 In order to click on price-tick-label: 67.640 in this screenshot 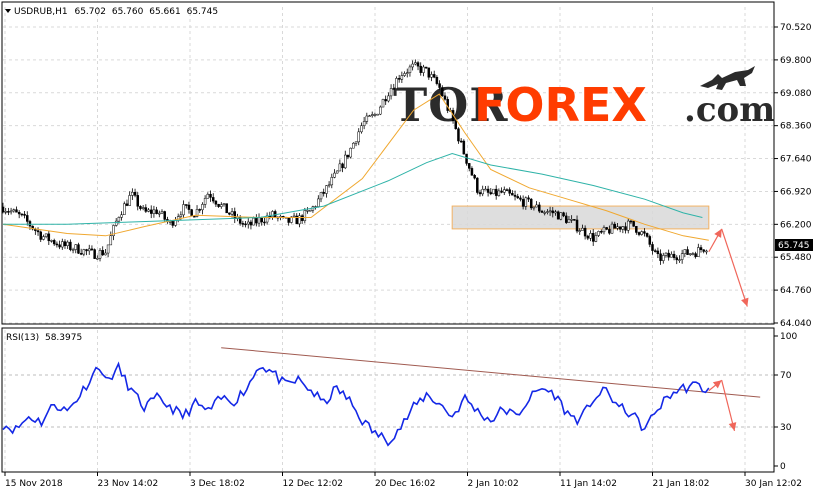, I will do `click(796, 160)`.